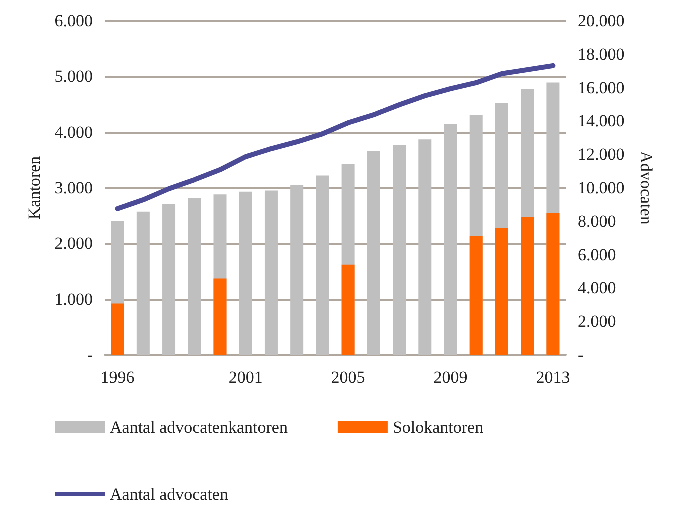 This screenshot has width=676, height=510. Describe the element at coordinates (581, 355) in the screenshot. I see `y2-tick-label: -` at that location.